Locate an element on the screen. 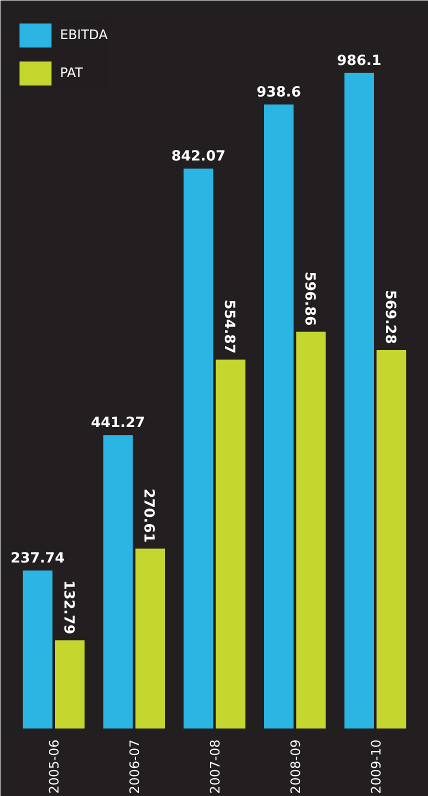  x-tick-label: 2008-09 is located at coordinates (296, 766).